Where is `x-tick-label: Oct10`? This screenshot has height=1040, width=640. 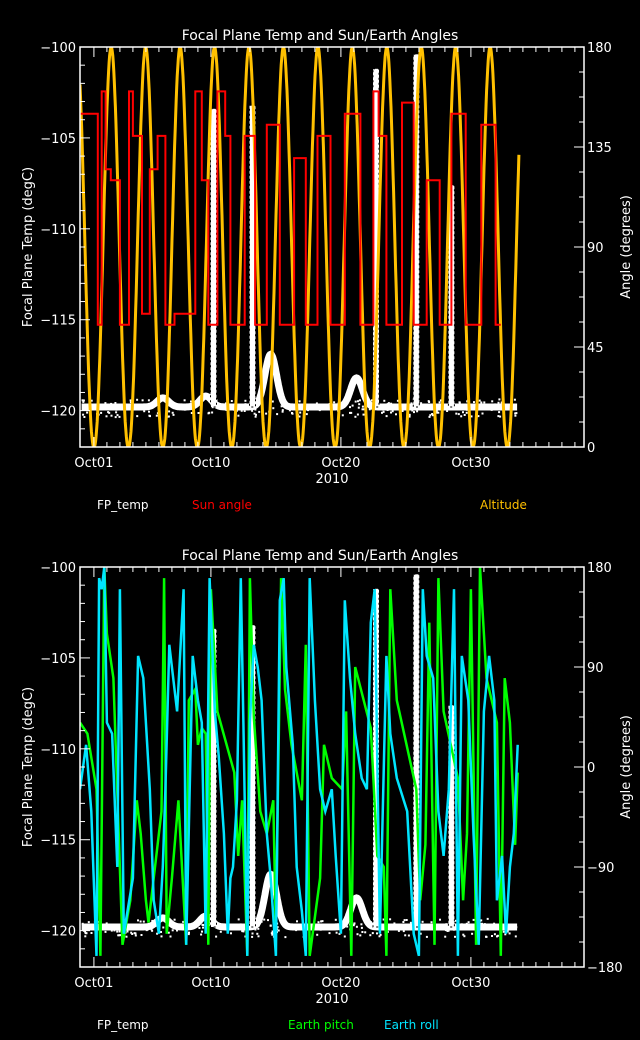 x-tick-label: Oct10 is located at coordinates (210, 463).